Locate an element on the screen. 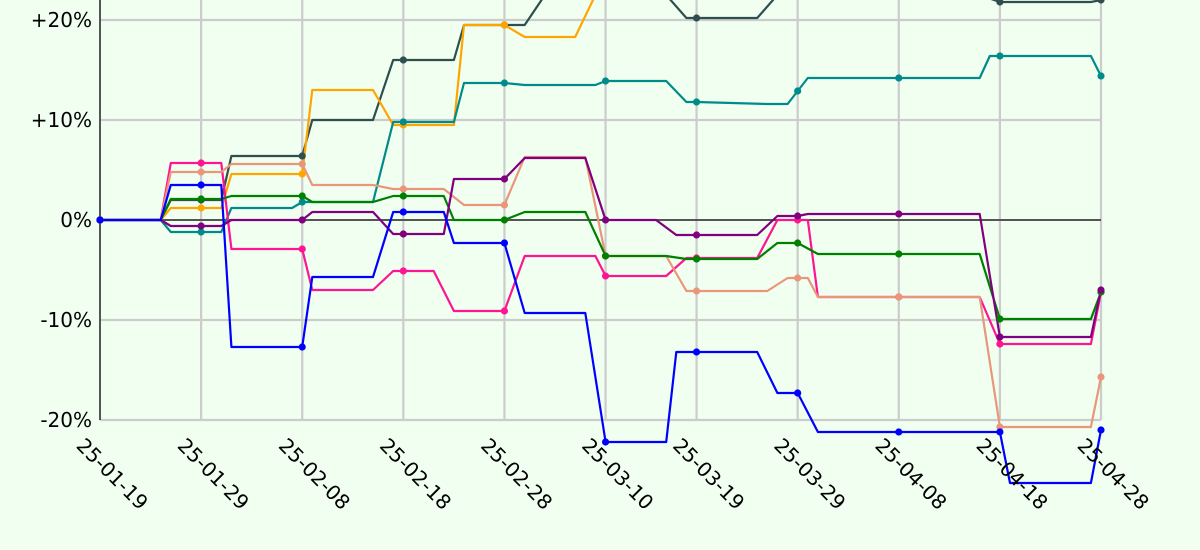 Image resolution: width=1200 pixels, height=550 pixels. x-tick-label: 25-01-29 is located at coordinates (213, 473).